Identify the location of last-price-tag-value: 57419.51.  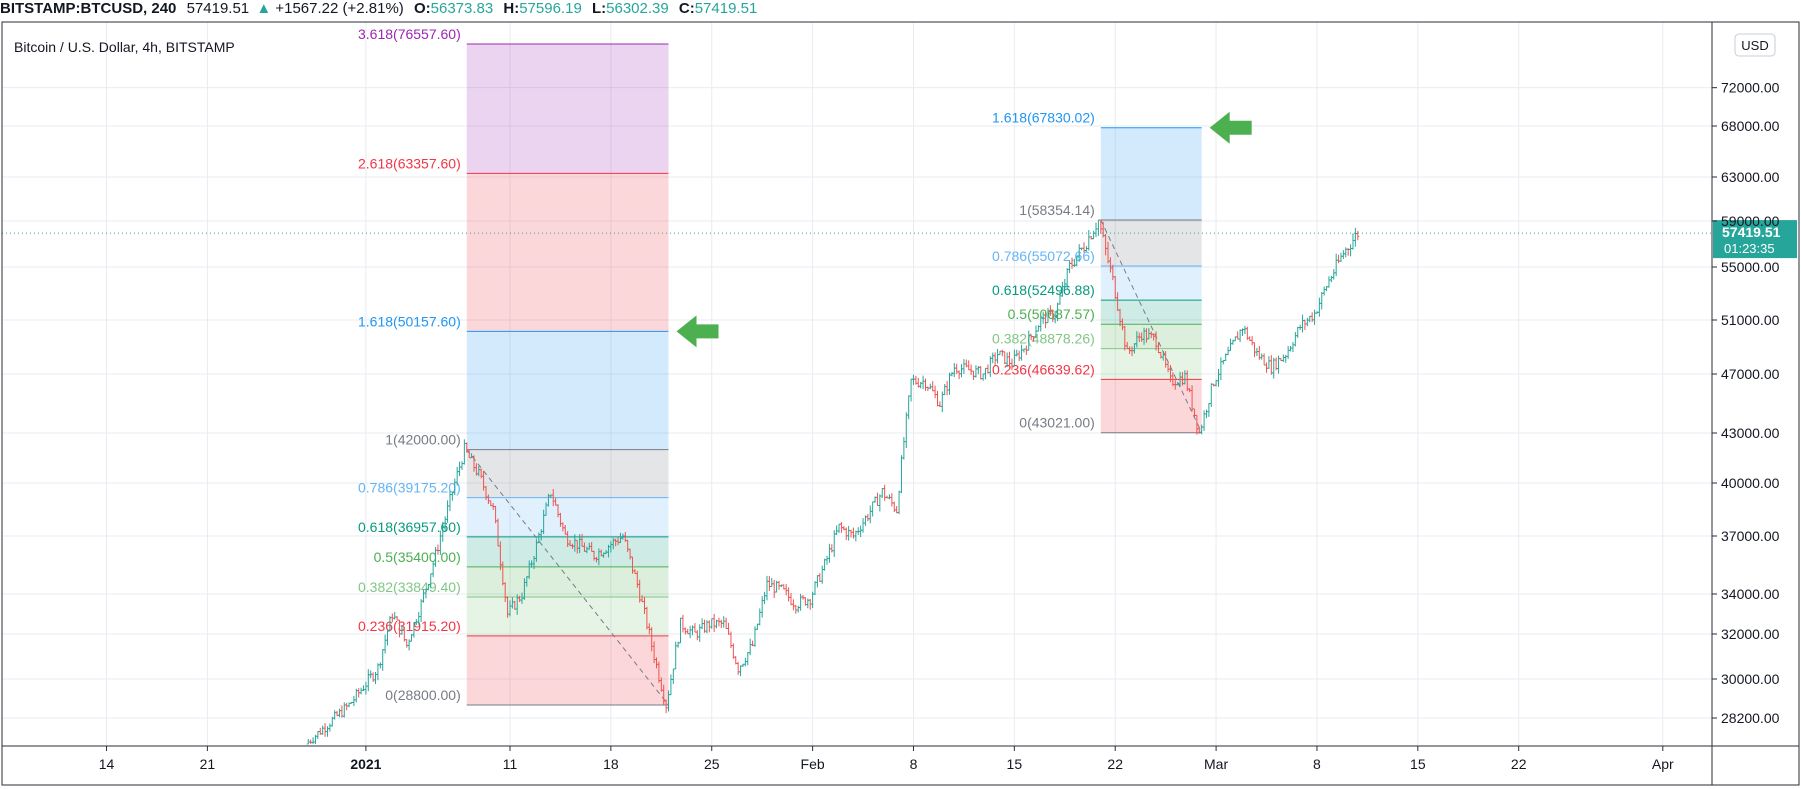
(1751, 232).